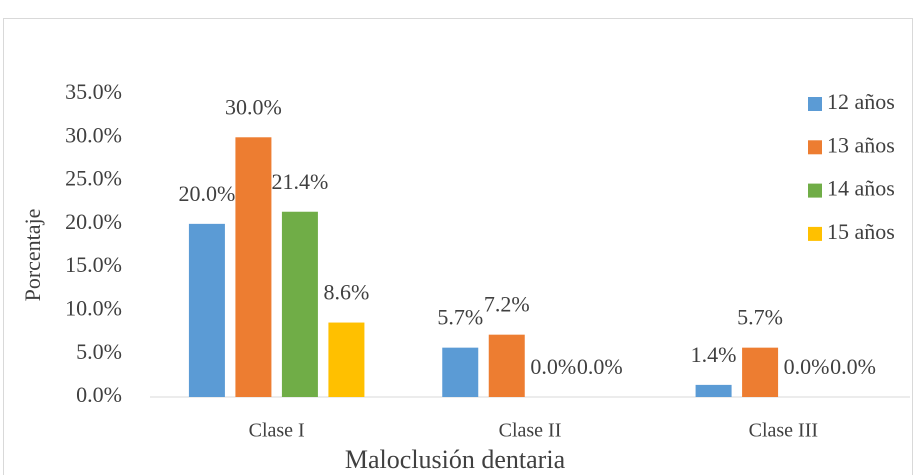  I want to click on y-axis-title: Porcentaje, so click(32, 255).